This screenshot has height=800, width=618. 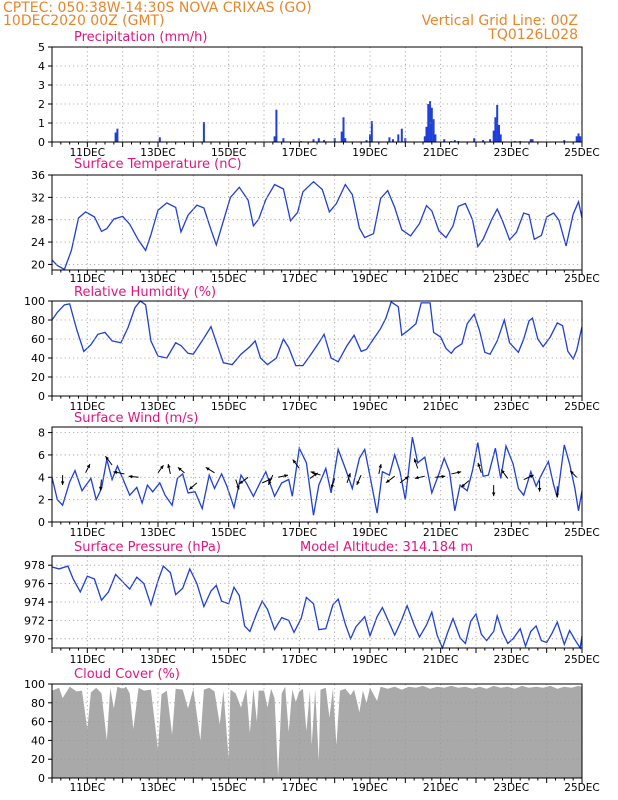 What do you see at coordinates (34, 639) in the screenshot?
I see `y-tick-label: 970` at bounding box center [34, 639].